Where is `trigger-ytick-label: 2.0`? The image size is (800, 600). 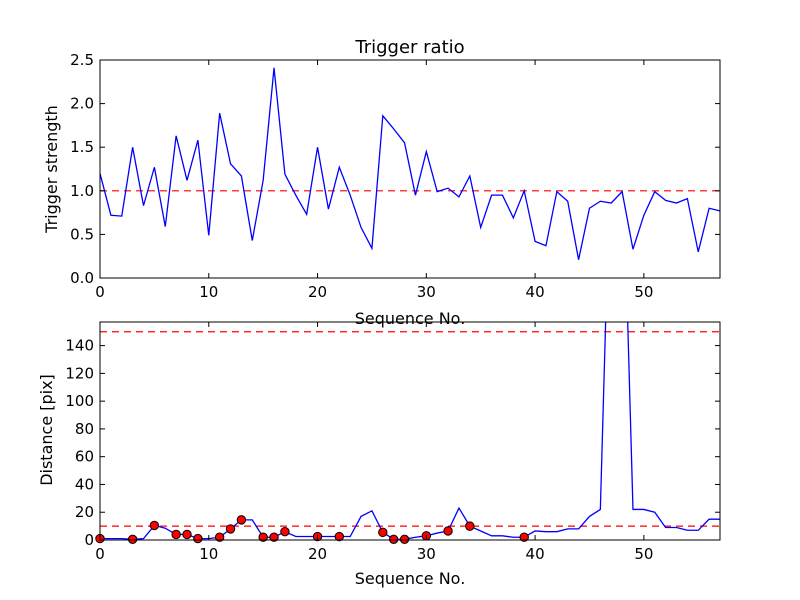 trigger-ytick-label: 2.0 is located at coordinates (82, 104).